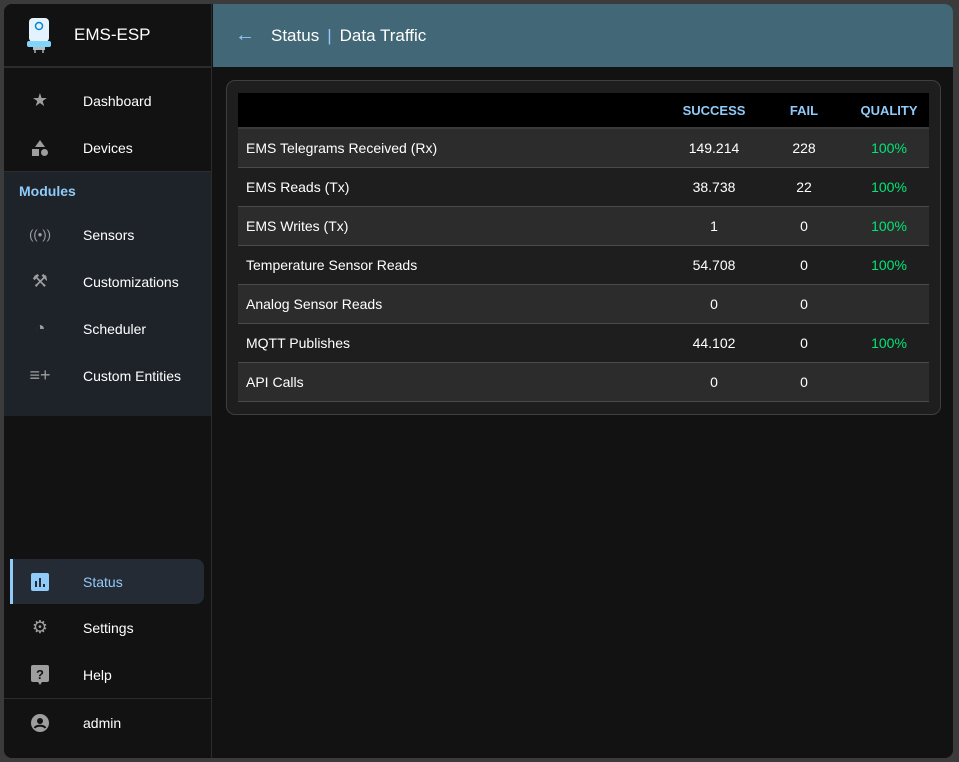  I want to click on sidebar-item-label: Scheduler, so click(115, 328).